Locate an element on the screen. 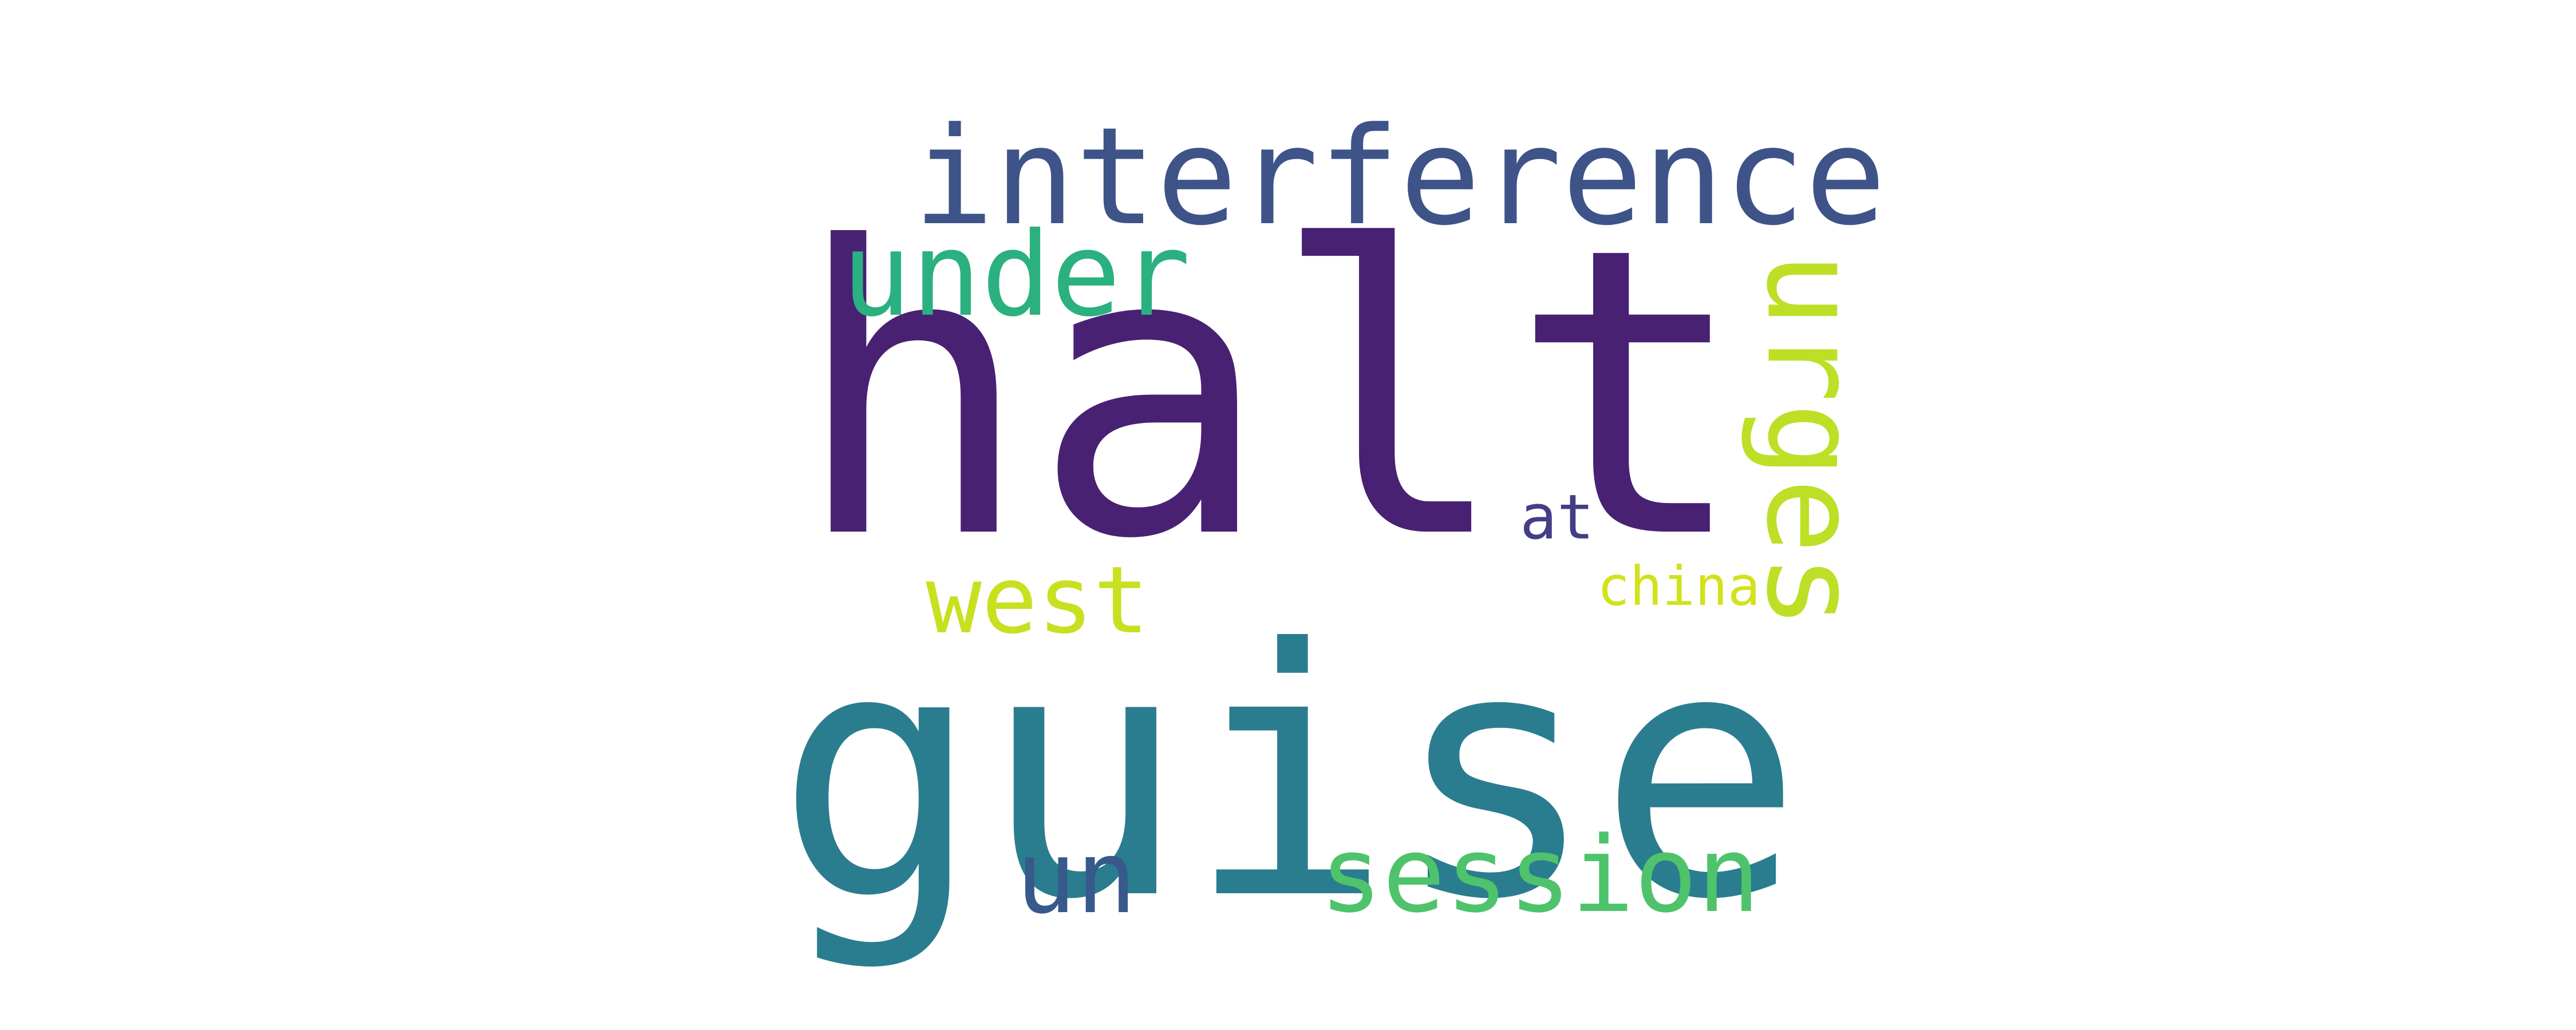 The image size is (2576, 1030). word-west: west is located at coordinates (1037, 601).